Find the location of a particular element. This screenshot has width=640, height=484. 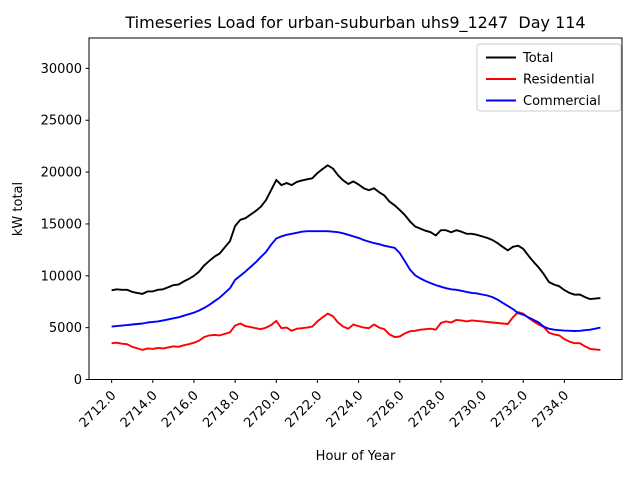

x-tick-label: 2720.0 is located at coordinates (262, 409).